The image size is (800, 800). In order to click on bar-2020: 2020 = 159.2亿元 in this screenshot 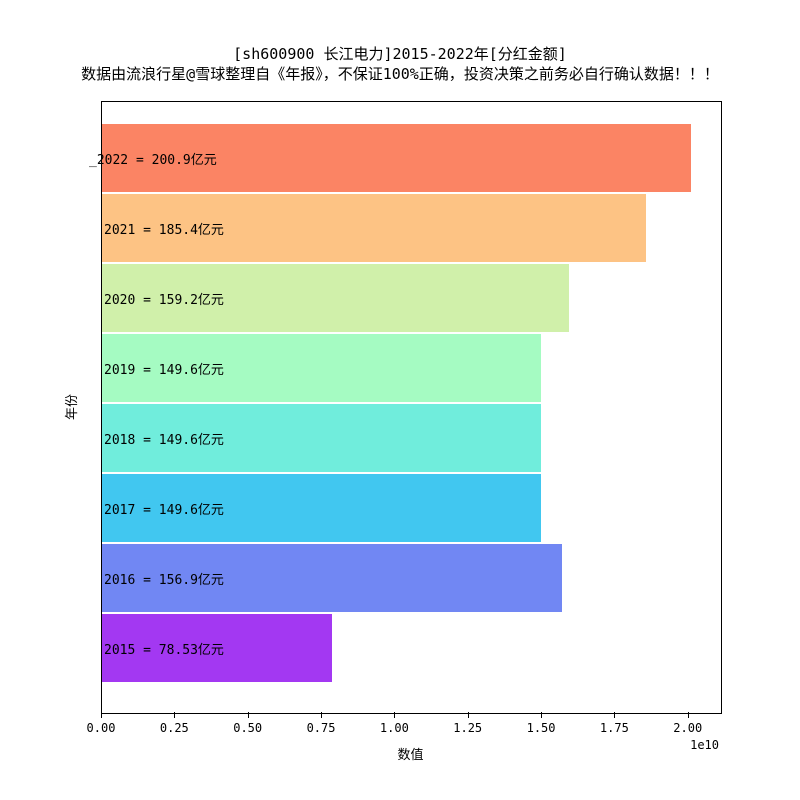, I will do `click(335, 298)`.